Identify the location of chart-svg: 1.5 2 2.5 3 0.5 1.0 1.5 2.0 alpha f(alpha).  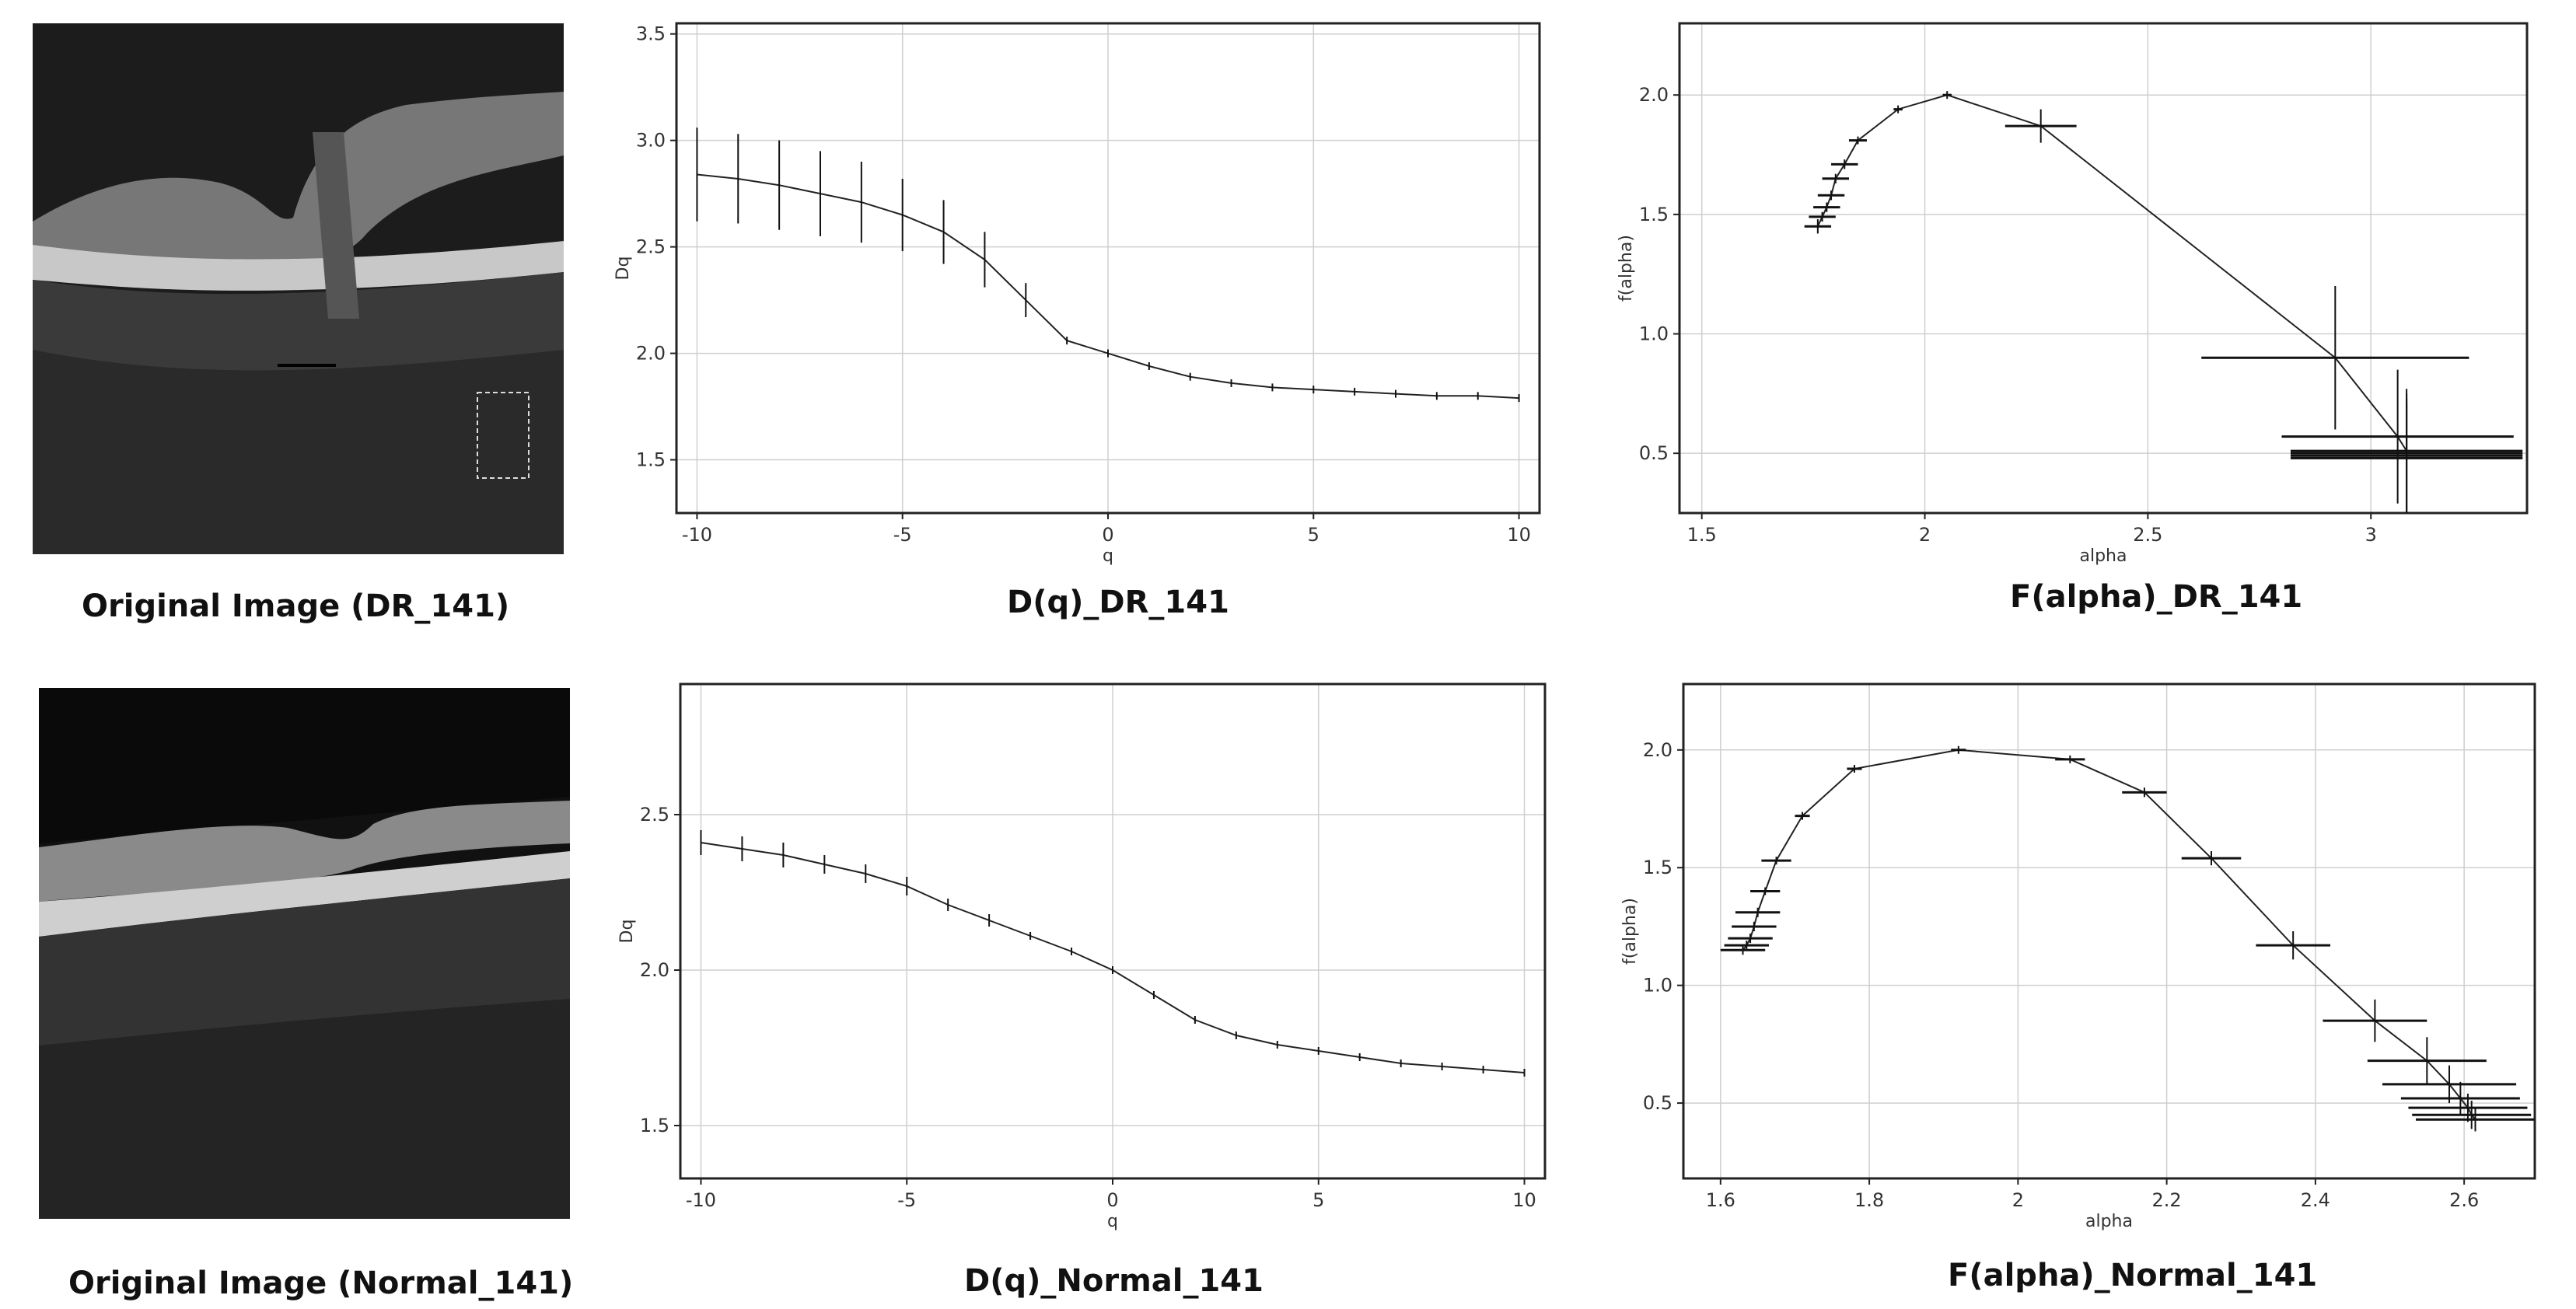
(2073, 294).